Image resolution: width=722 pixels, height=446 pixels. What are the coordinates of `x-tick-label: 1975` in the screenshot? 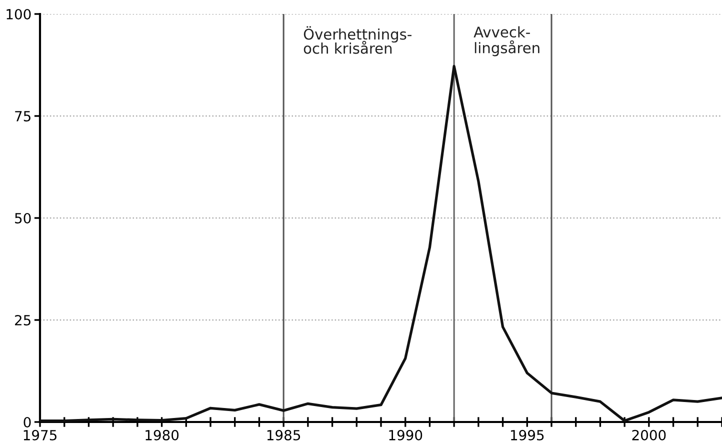 It's located at (40, 435).